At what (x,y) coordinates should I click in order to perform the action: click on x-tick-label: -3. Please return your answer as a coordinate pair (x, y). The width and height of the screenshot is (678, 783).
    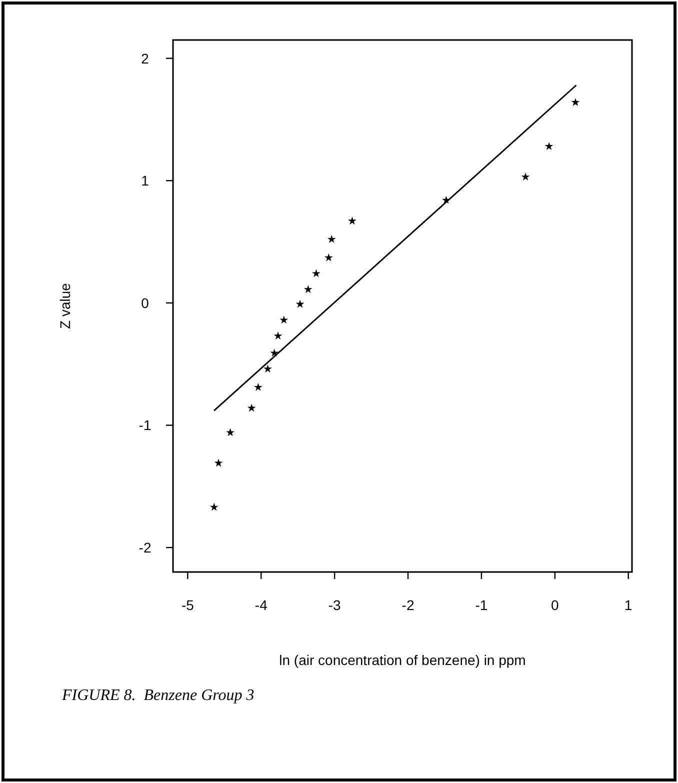
    Looking at the image, I should click on (335, 605).